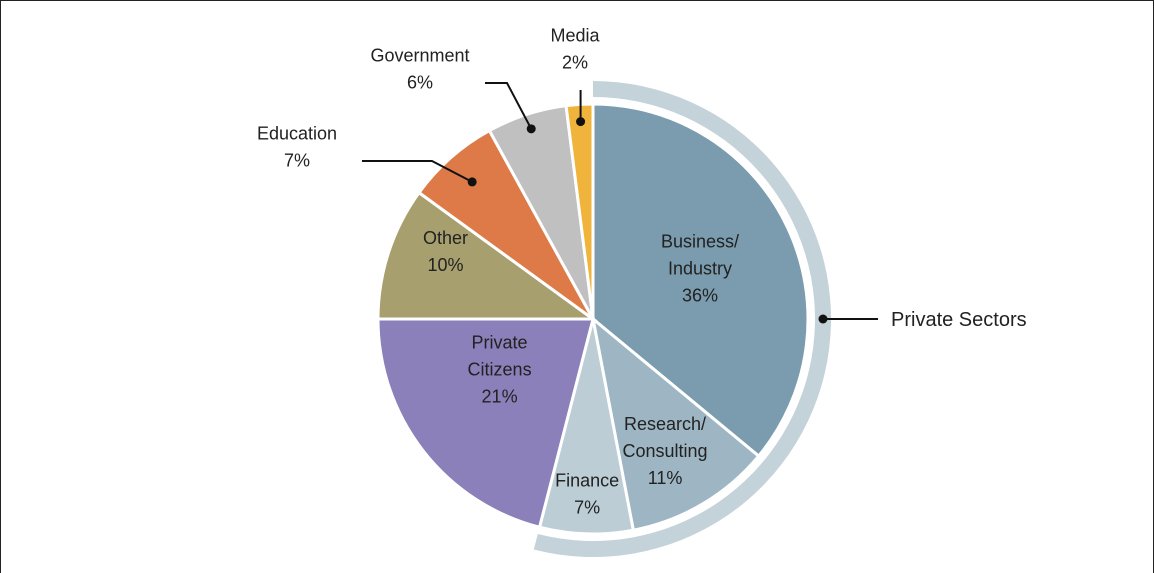 This screenshot has height=573, width=1154. Describe the element at coordinates (579, 211) in the screenshot. I see `slice-media` at that location.